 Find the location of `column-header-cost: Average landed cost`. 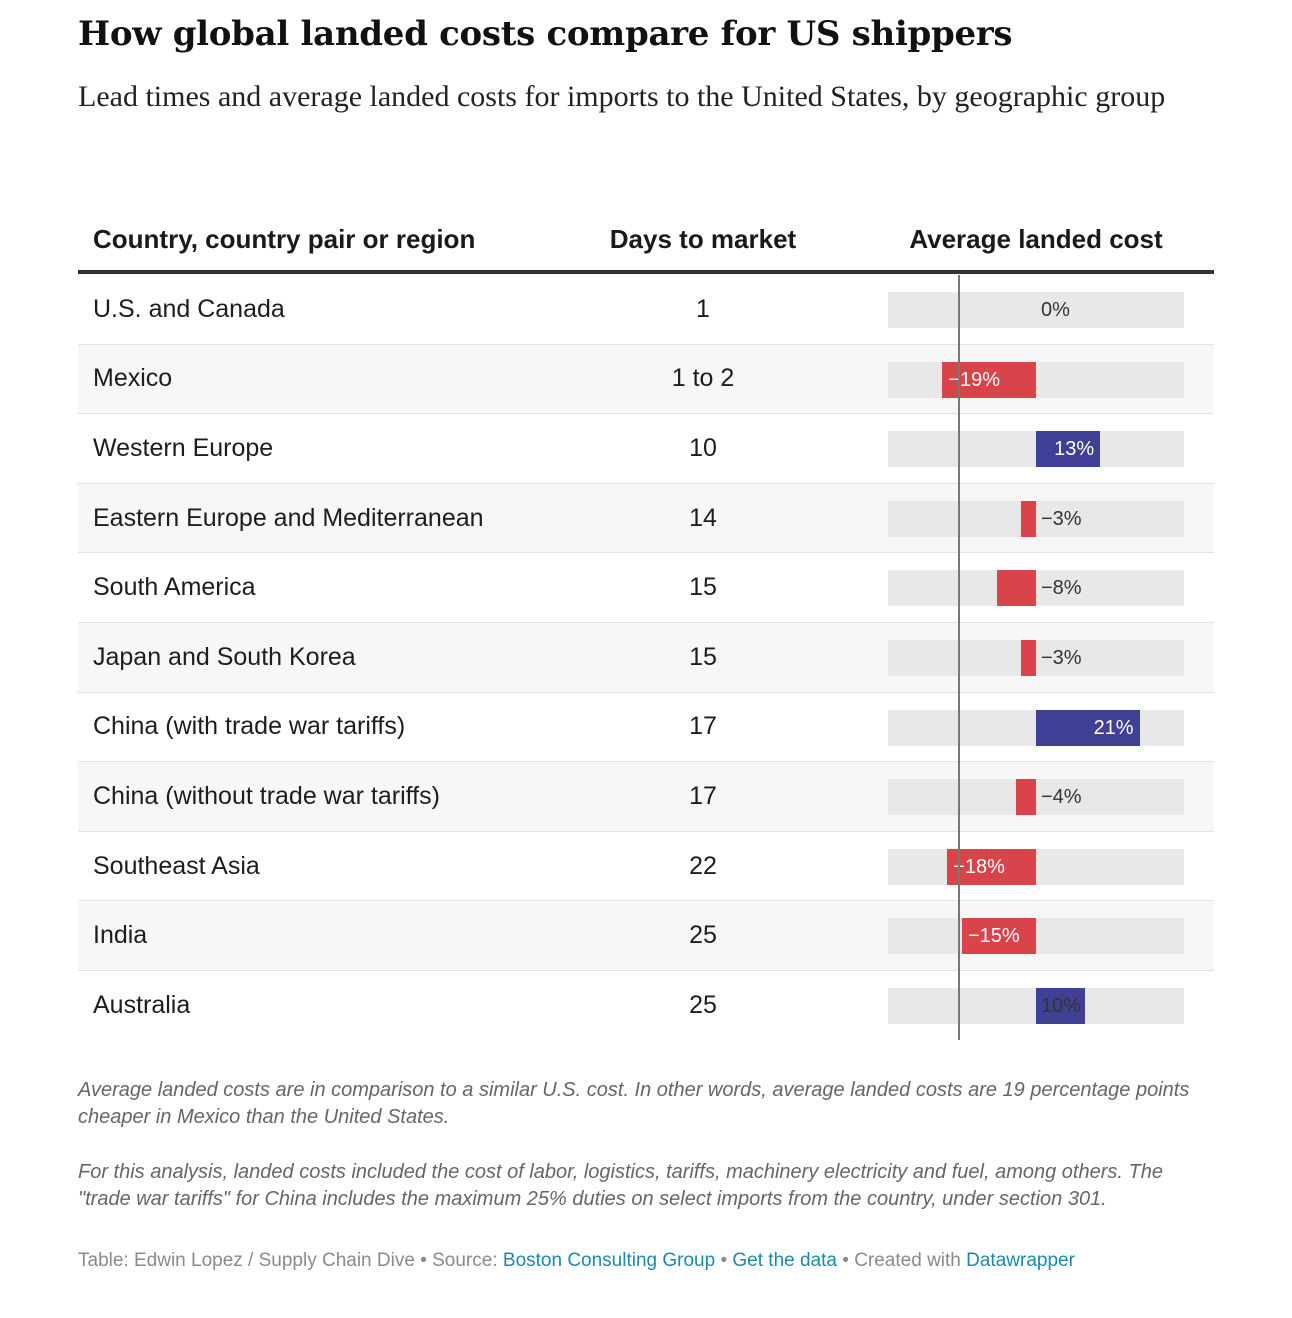

column-header-cost: Average landed cost is located at coordinates (1036, 239).